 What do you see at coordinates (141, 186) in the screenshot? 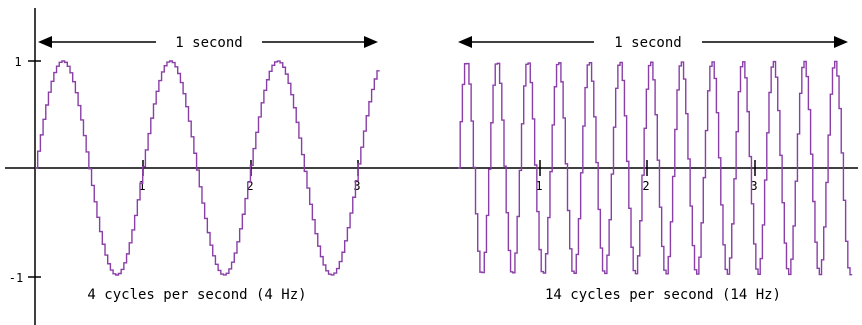
I see `left-x-tick-label-1: 1` at bounding box center [141, 186].